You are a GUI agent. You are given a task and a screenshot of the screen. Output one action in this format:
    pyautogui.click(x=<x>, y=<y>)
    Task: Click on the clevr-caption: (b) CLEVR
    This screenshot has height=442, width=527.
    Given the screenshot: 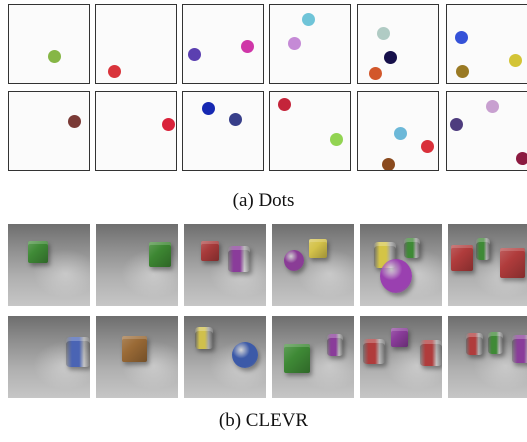 What is the action you would take?
    pyautogui.click(x=263, y=420)
    